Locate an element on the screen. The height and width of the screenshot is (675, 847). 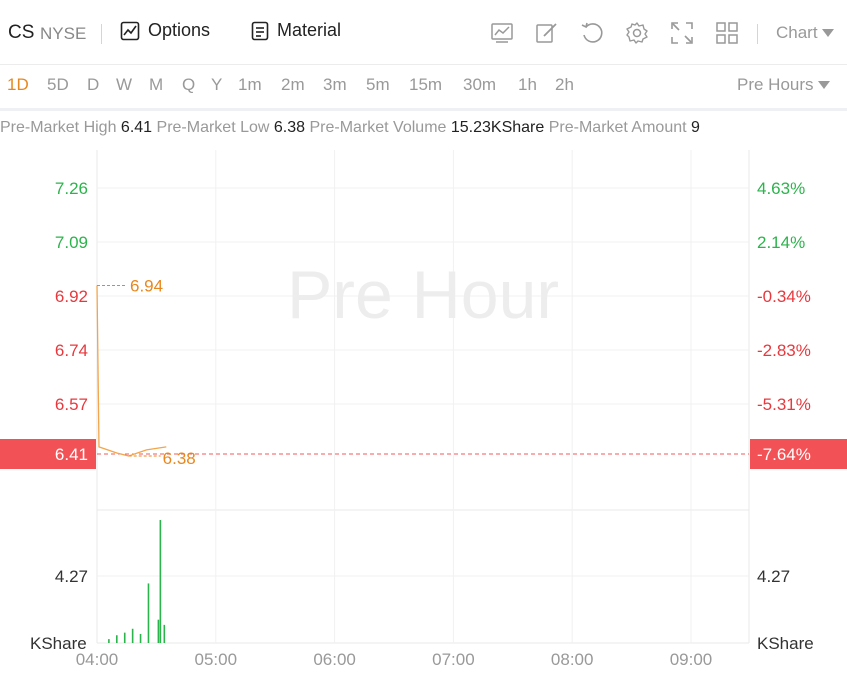
current-change-tag is located at coordinates (798, 454).